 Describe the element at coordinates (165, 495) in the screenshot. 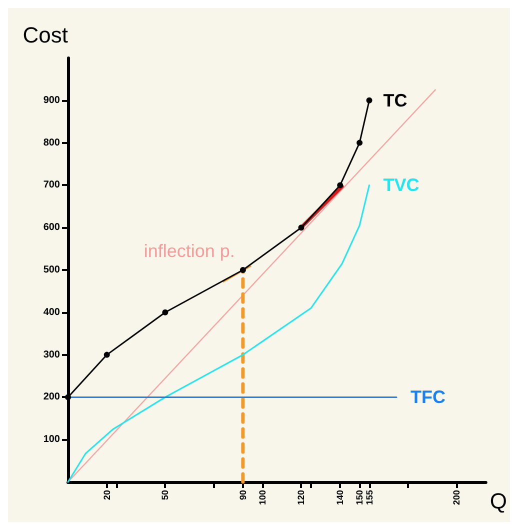

I see `x-tick-label: 50` at that location.